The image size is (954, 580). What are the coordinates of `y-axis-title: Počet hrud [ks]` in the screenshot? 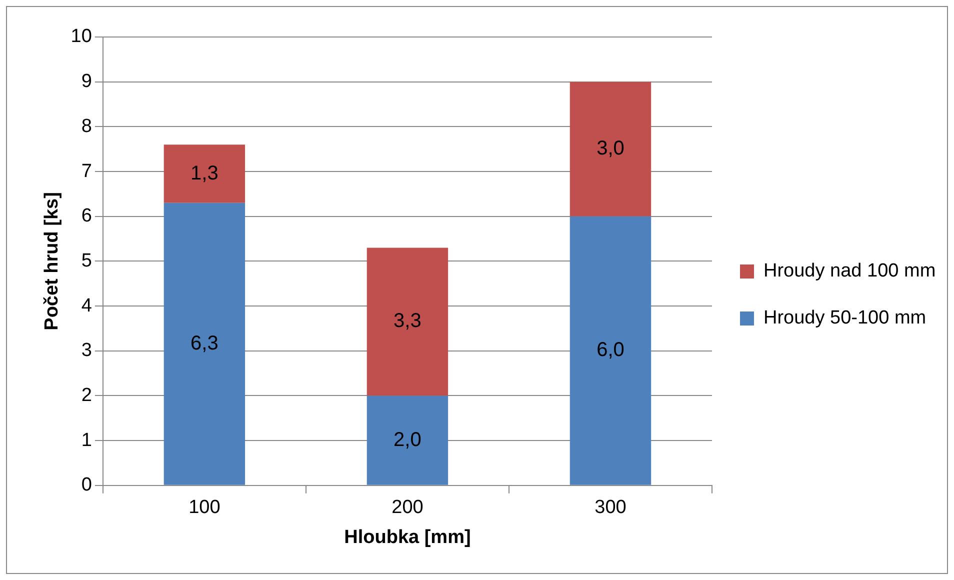 It's located at (52, 261).